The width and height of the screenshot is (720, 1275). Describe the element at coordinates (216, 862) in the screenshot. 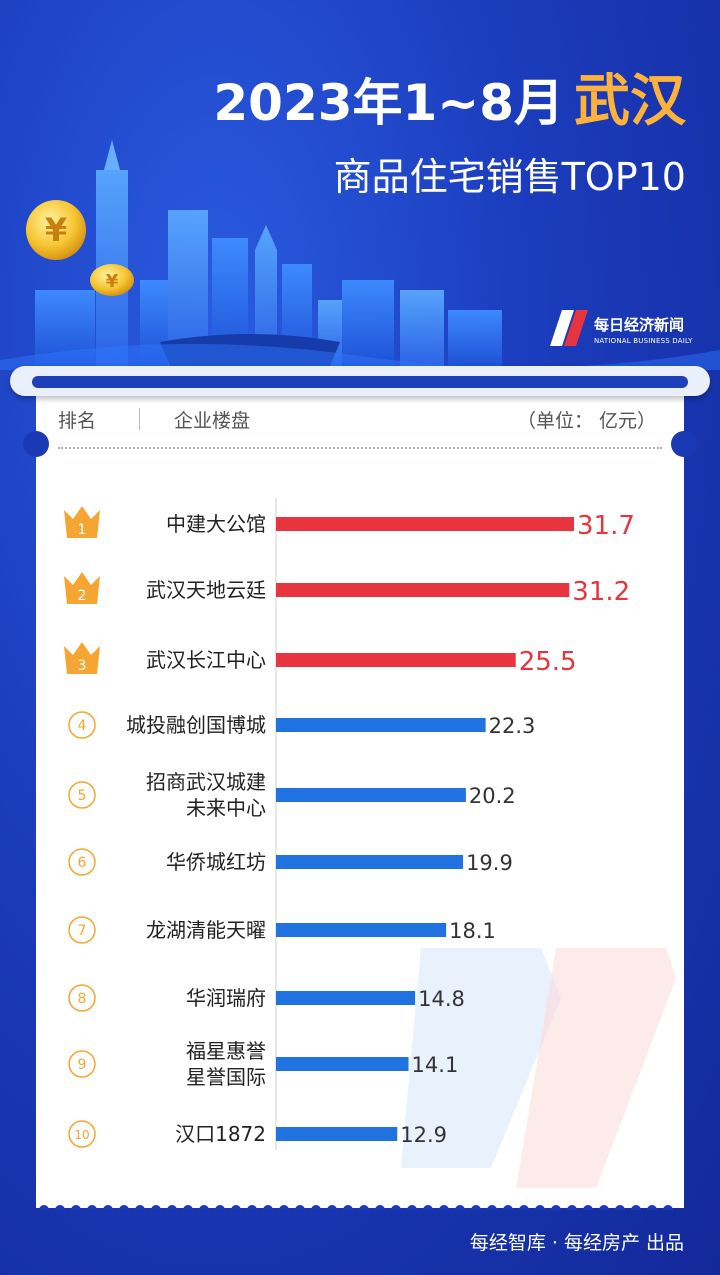

I see `category-label-6: 华侨城红坊` at that location.